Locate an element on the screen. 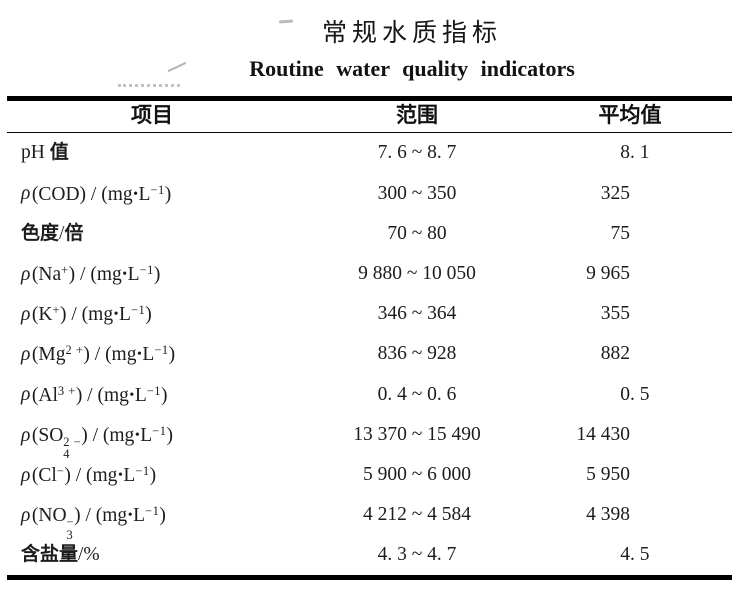 The height and width of the screenshot is (598, 742). range-cell: 4. 3 ~ 4. 7 is located at coordinates (417, 555).